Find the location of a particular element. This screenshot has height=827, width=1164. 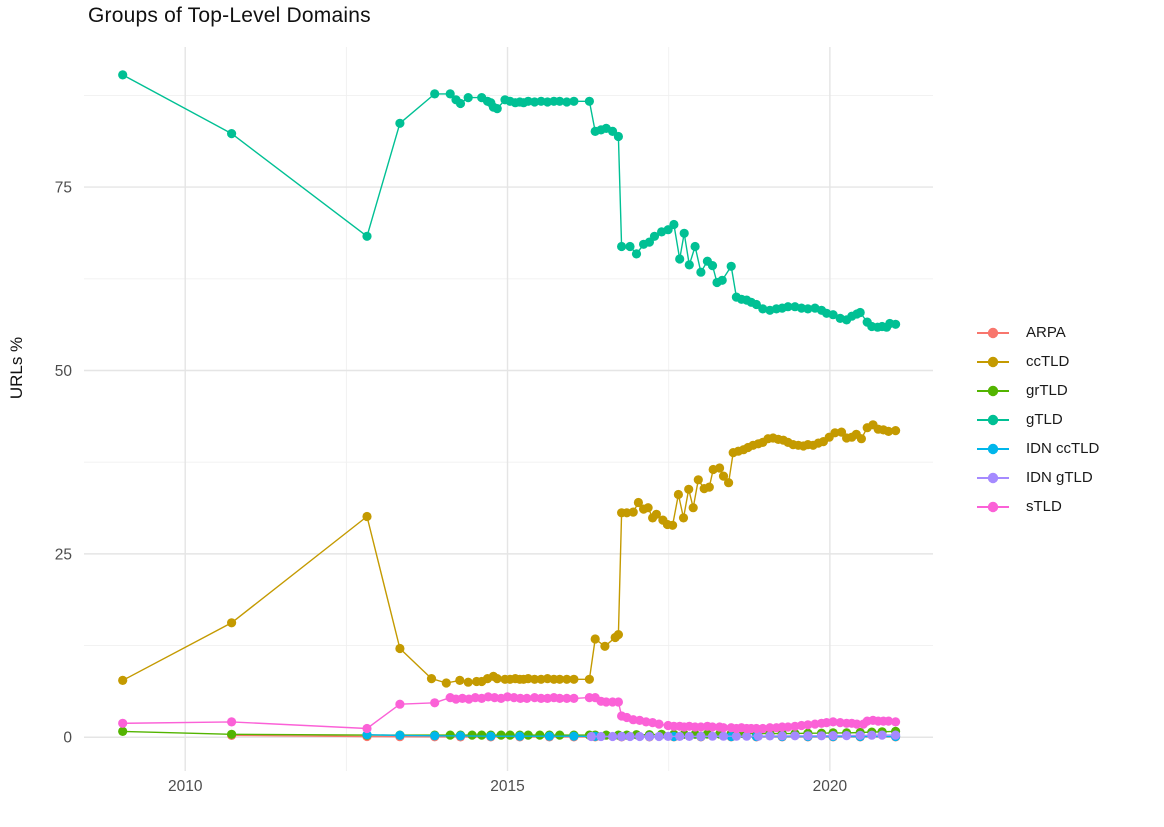

legend-label: ARPA is located at coordinates (1046, 332).